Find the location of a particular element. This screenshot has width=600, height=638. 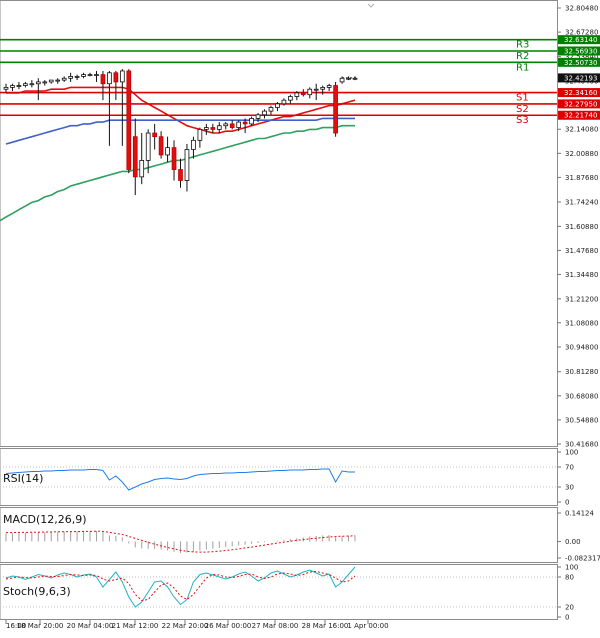

time-tick-label: 18 Mar 20:00 is located at coordinates (40, 626).